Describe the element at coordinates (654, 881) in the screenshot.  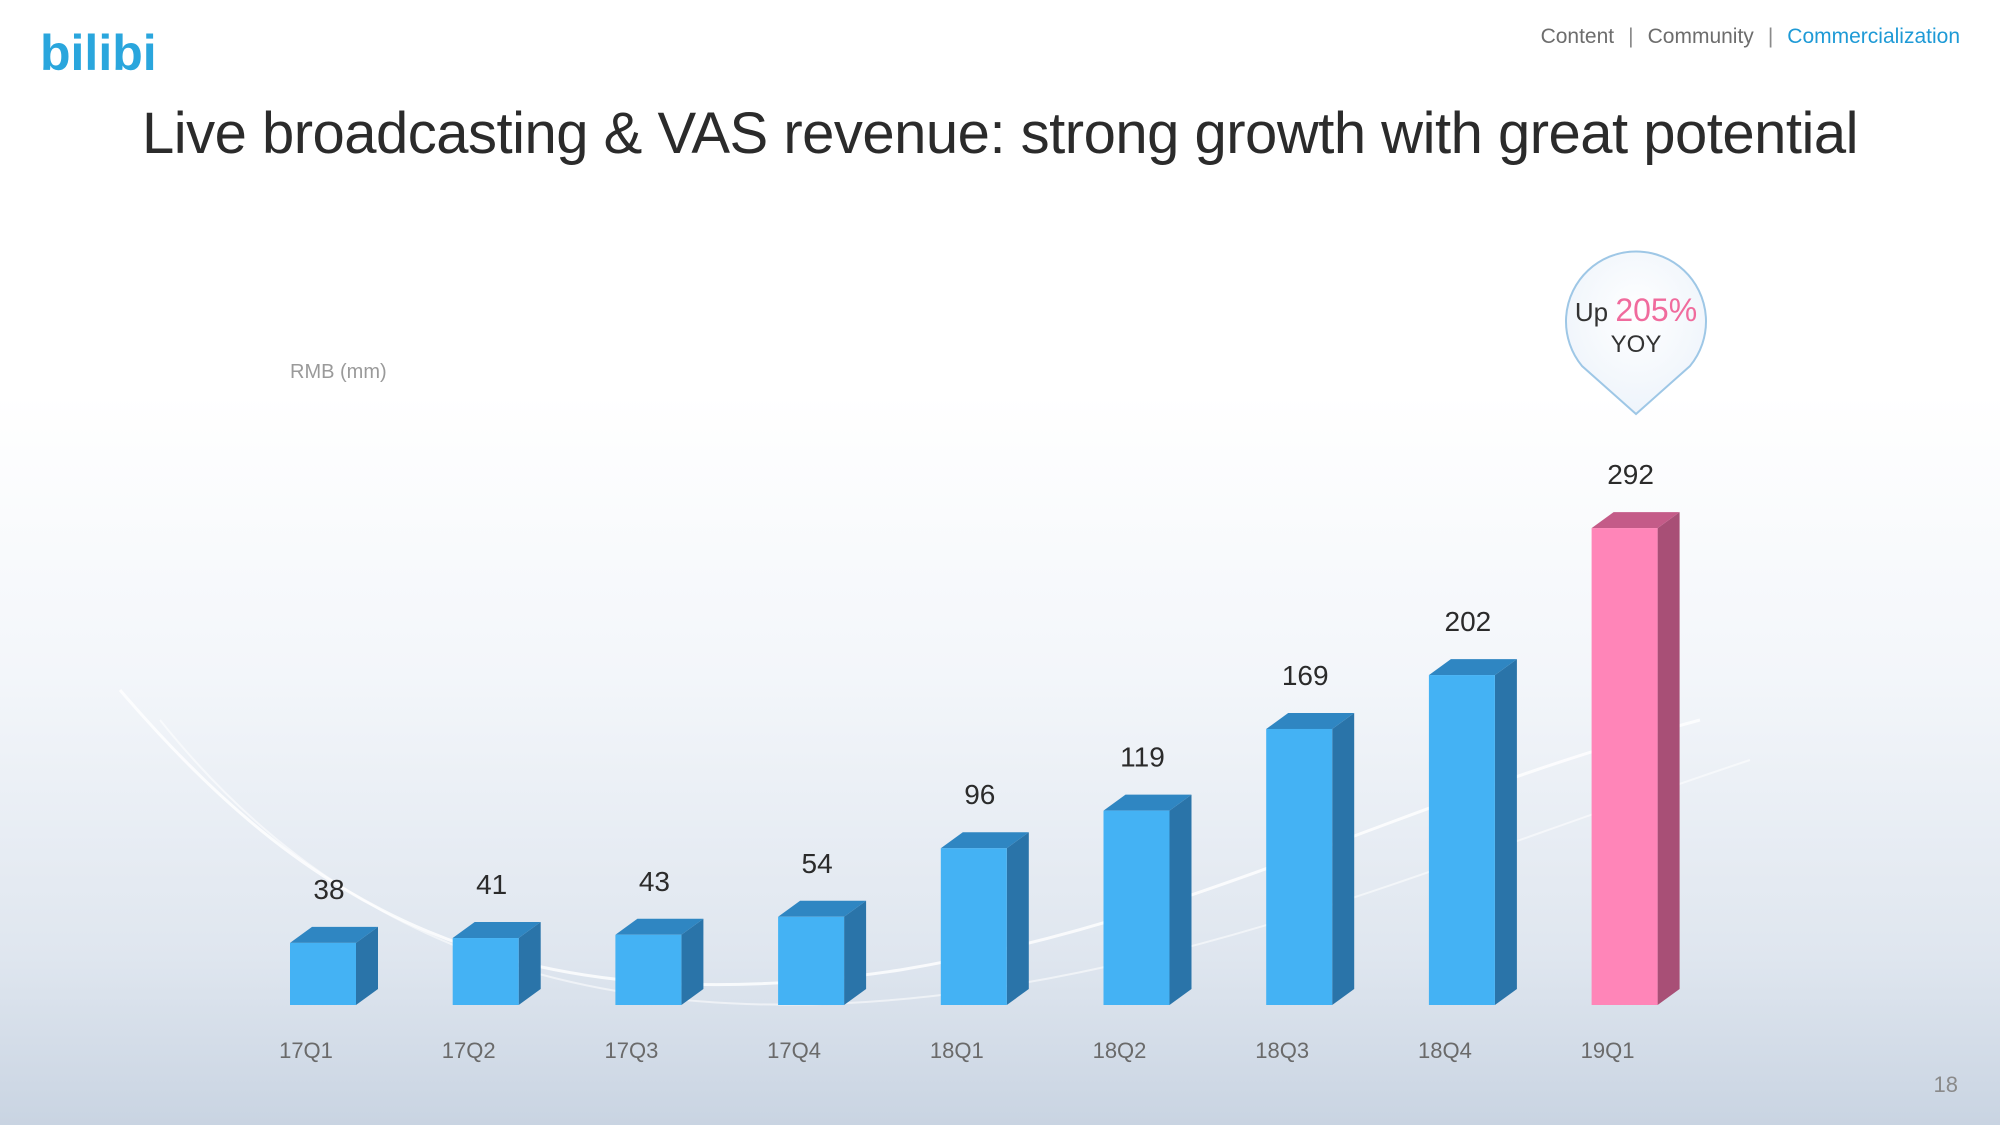
I see `data-label-17Q3: 43` at that location.